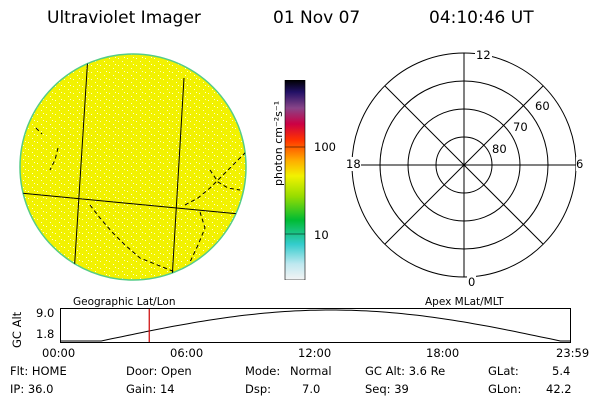  What do you see at coordinates (559, 389) in the screenshot?
I see `glon-value: 42.2` at bounding box center [559, 389].